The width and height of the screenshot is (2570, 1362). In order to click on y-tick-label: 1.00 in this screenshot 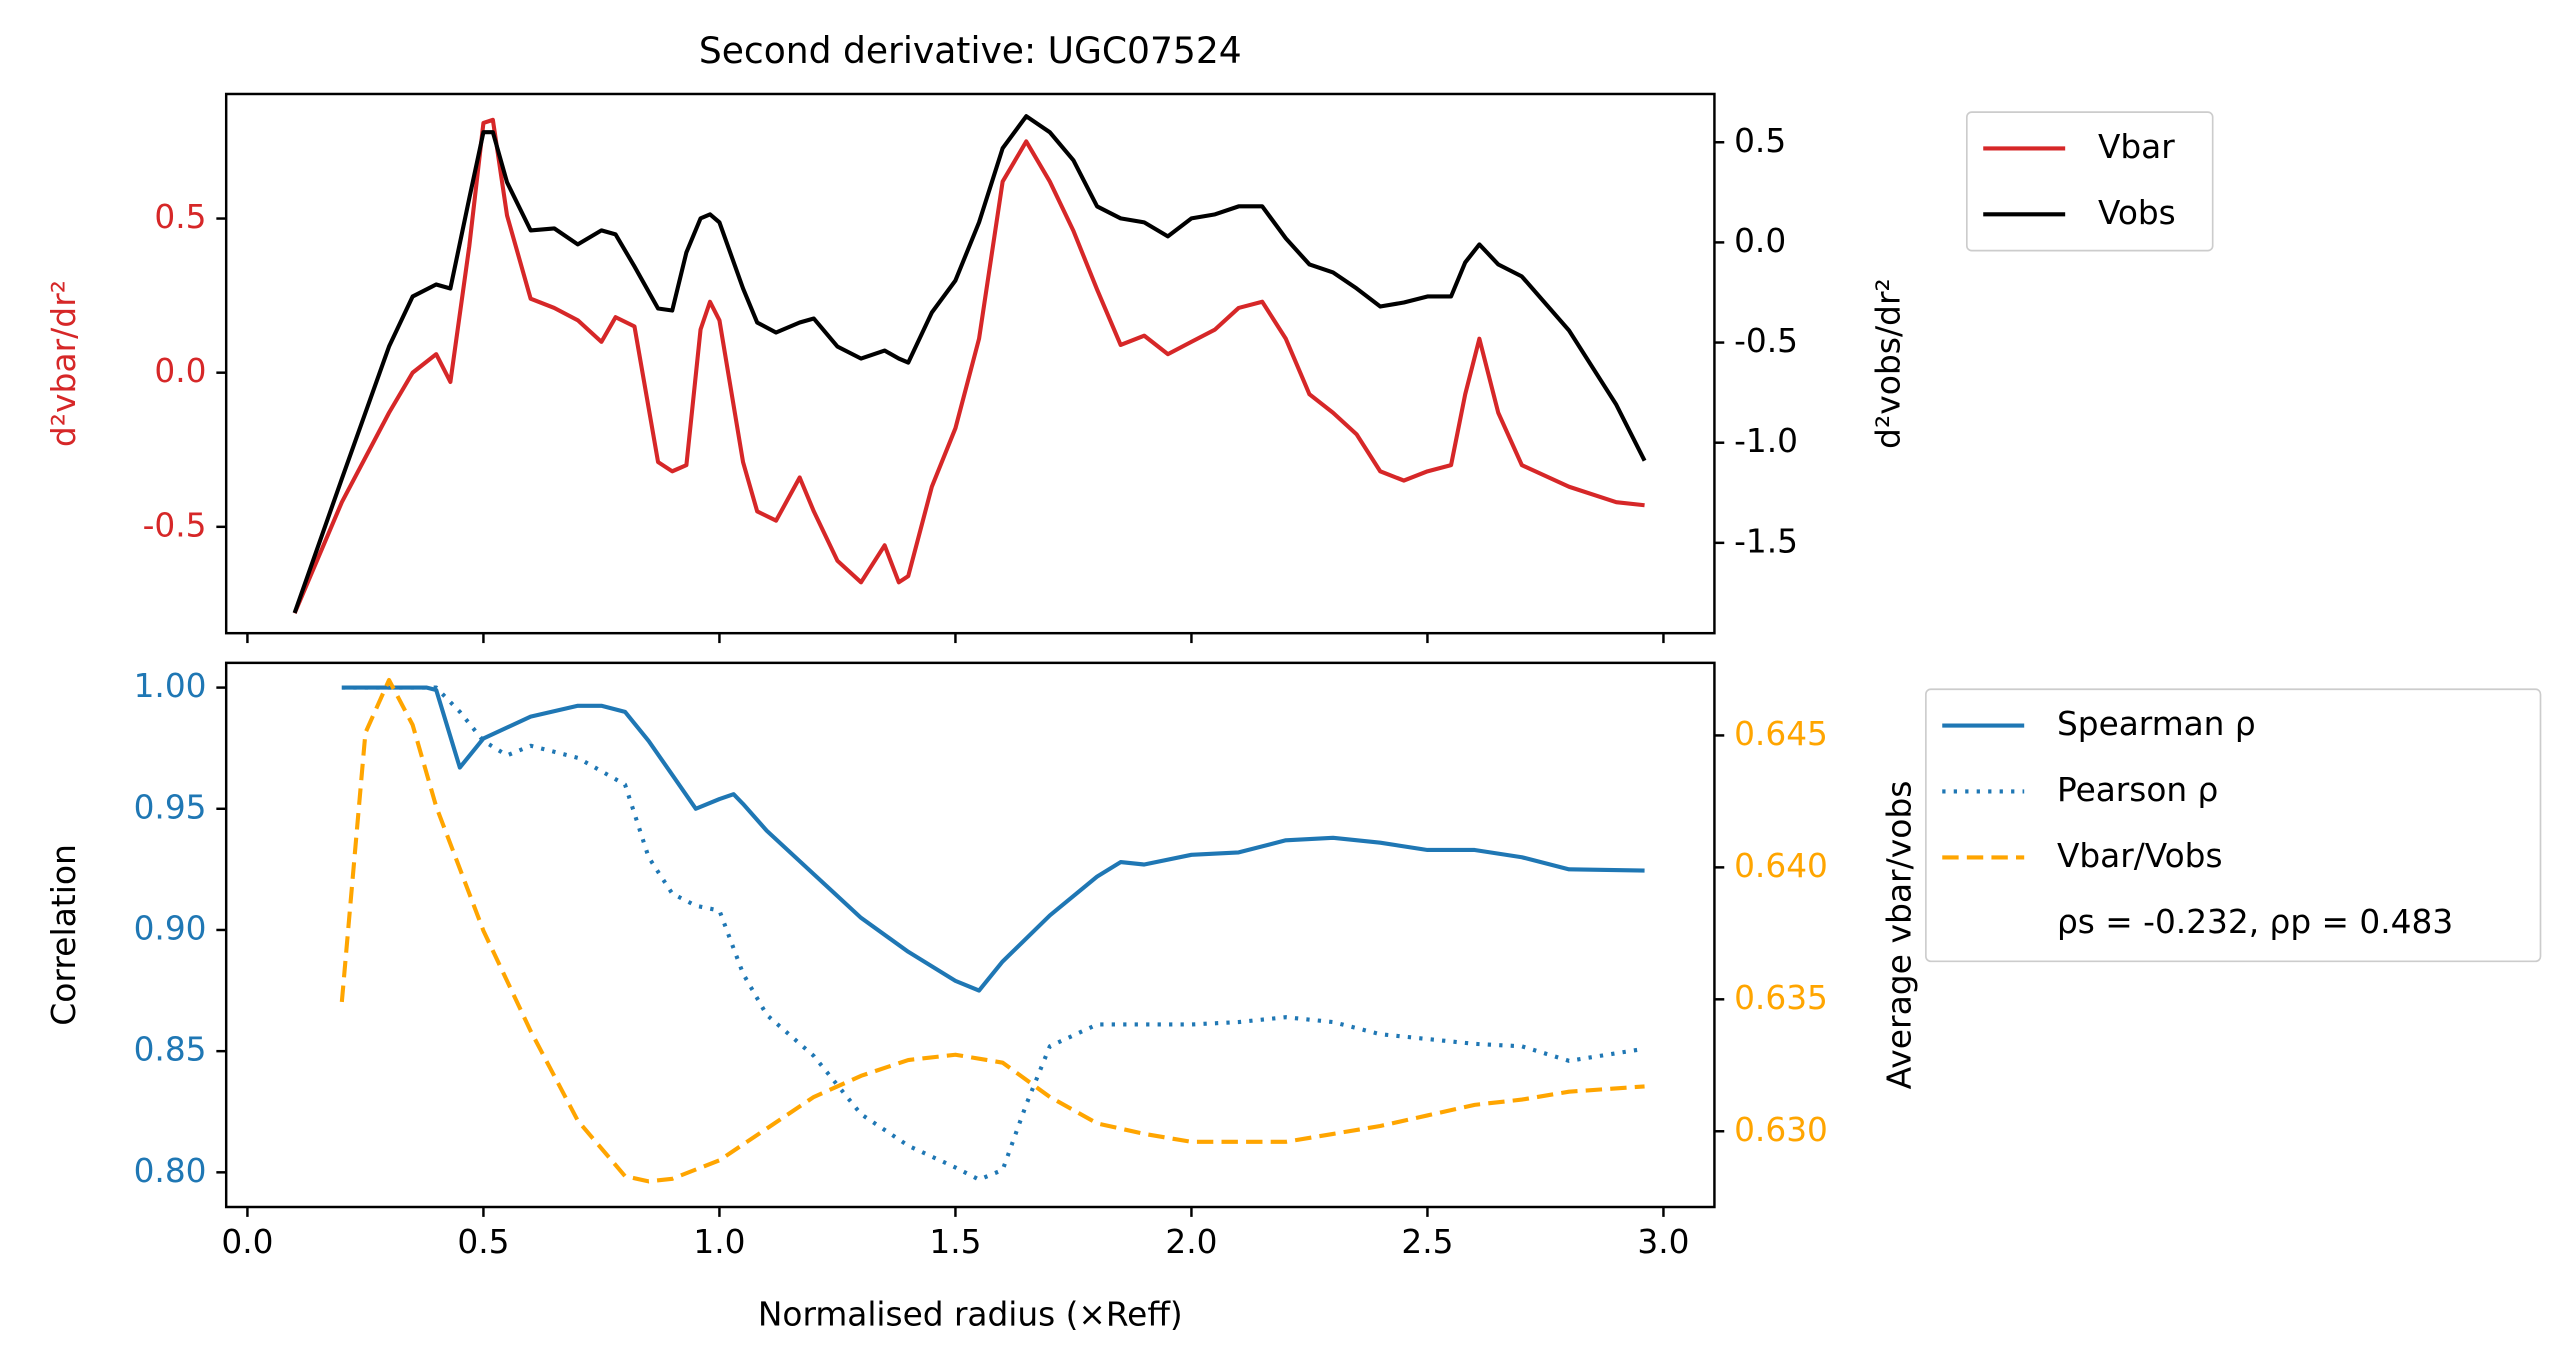, I will do `click(170, 685)`.